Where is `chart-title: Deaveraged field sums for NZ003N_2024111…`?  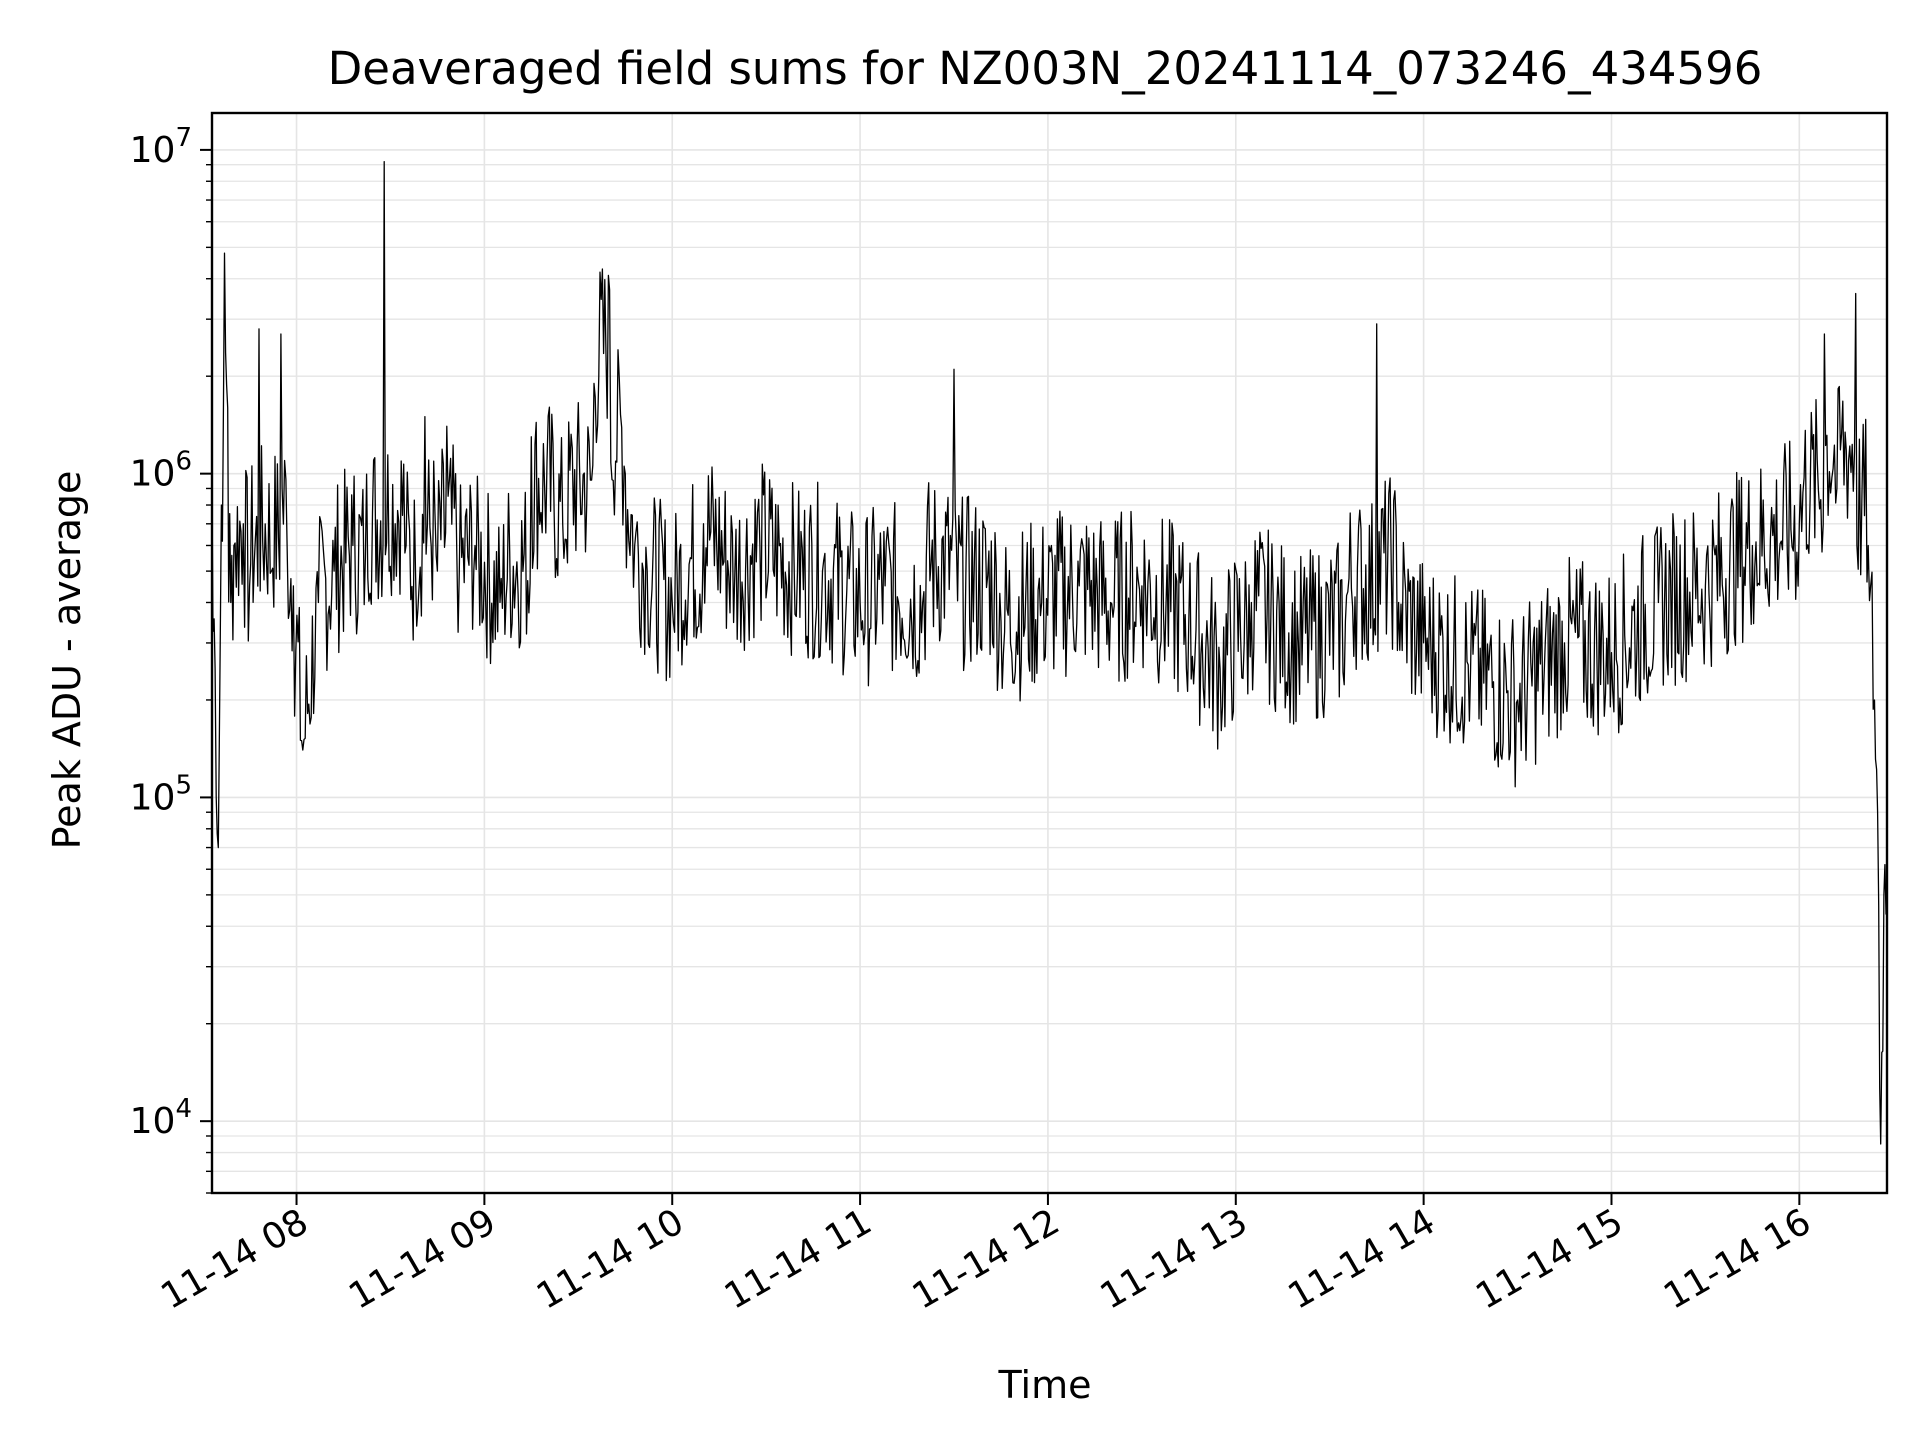
chart-title: Deaveraged field sums for NZ003N_2024111… is located at coordinates (1045, 68).